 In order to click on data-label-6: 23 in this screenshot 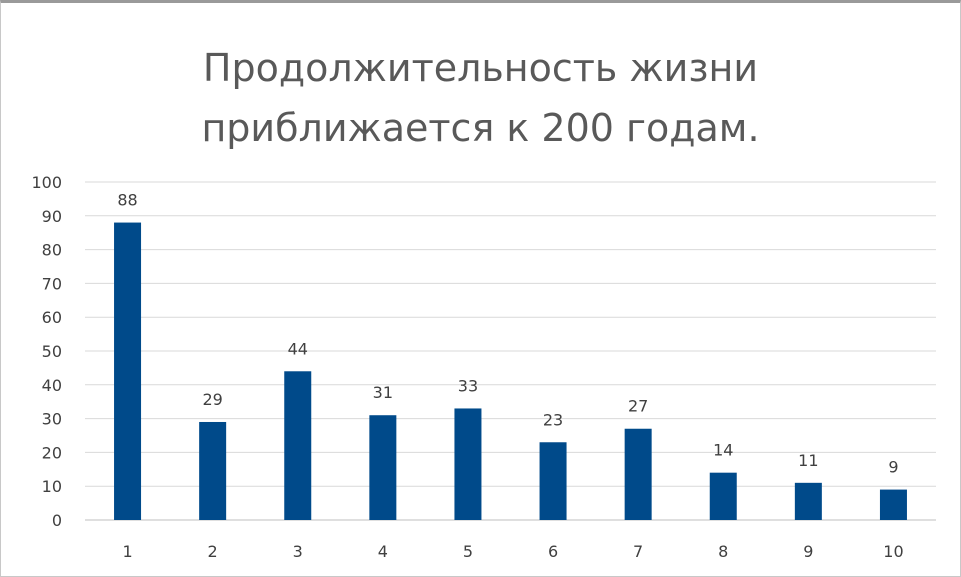, I will do `click(553, 419)`.